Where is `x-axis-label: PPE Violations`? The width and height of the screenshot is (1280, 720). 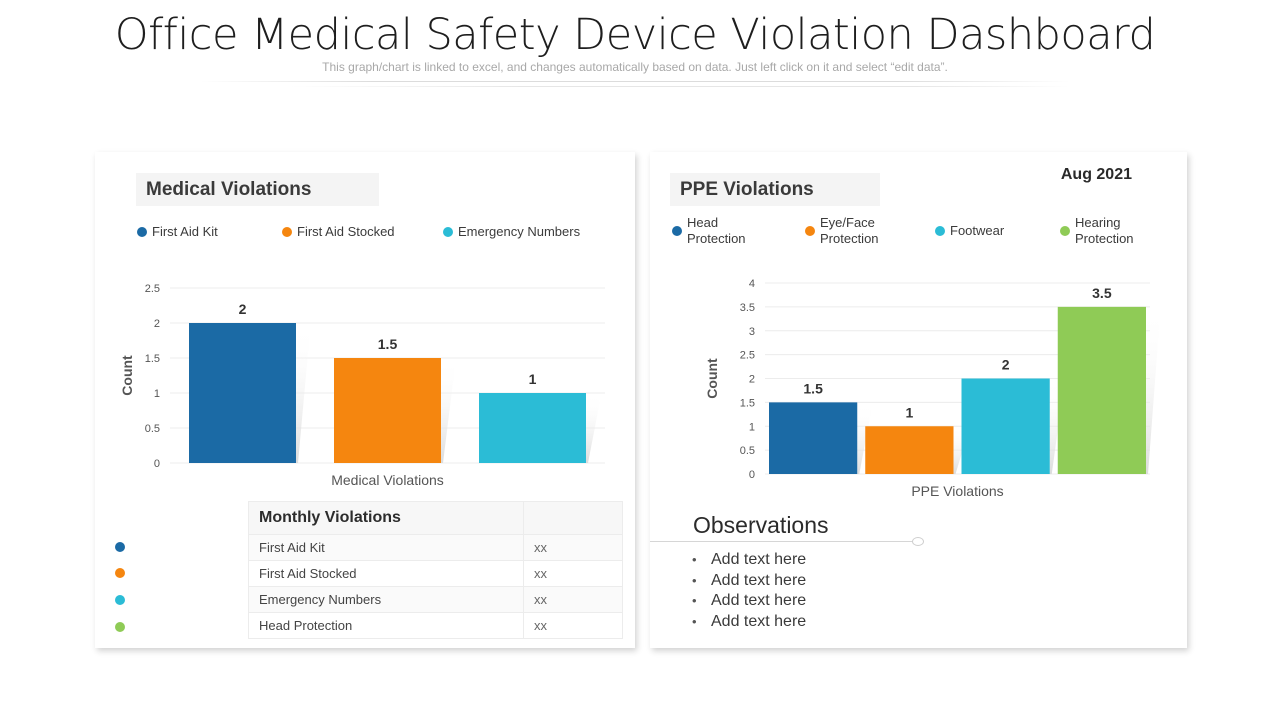 x-axis-label: PPE Violations is located at coordinates (957, 491).